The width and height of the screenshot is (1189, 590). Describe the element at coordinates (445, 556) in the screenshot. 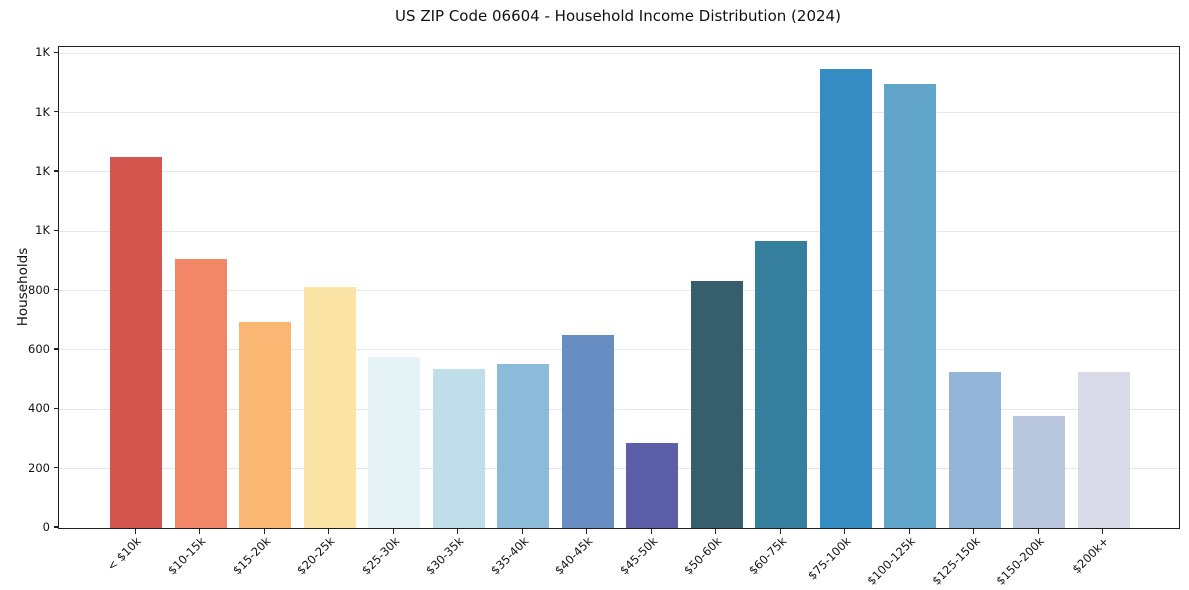

I see `x-tick-label: $30-35k` at that location.